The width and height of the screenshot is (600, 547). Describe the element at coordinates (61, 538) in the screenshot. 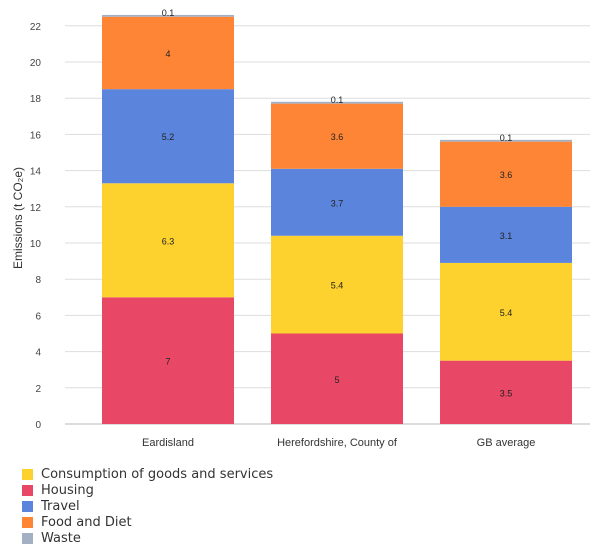

I see `legend-label: Waste` at that location.